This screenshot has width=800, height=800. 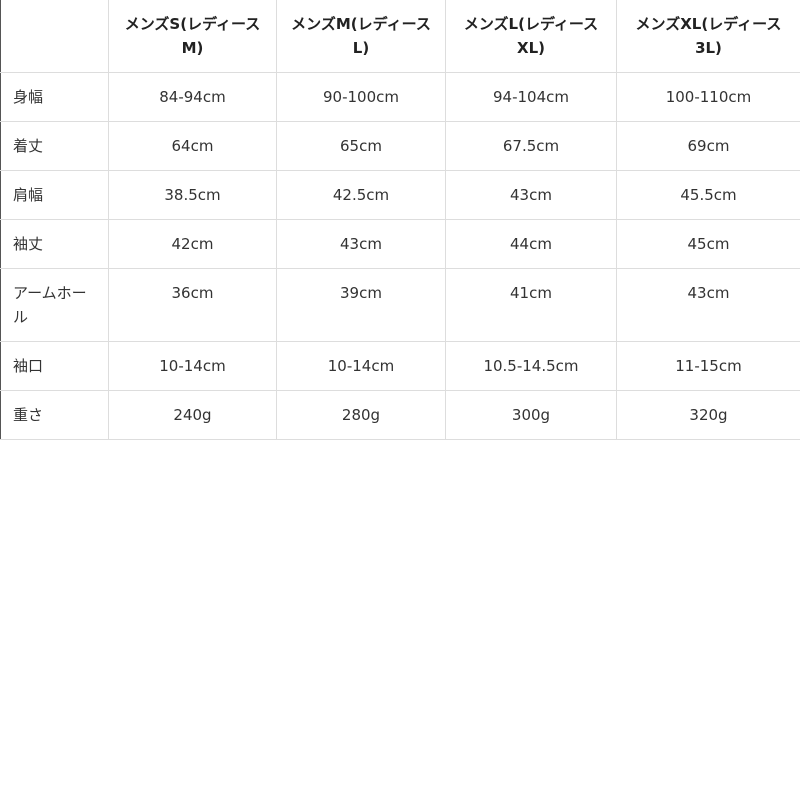 What do you see at coordinates (708, 415) in the screenshot?
I see `cell: 320g` at bounding box center [708, 415].